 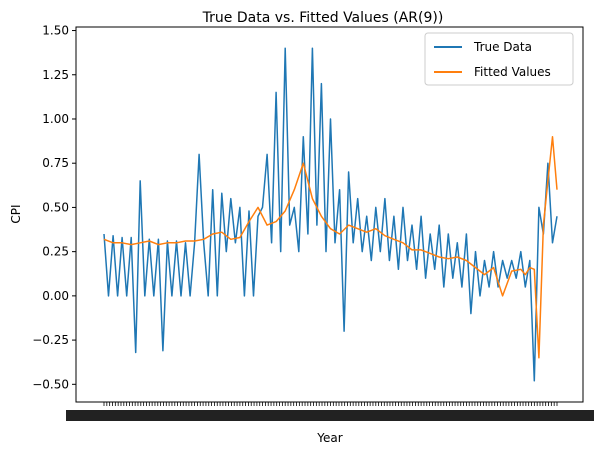 I want to click on x-ticks, so click(x=330, y=411).